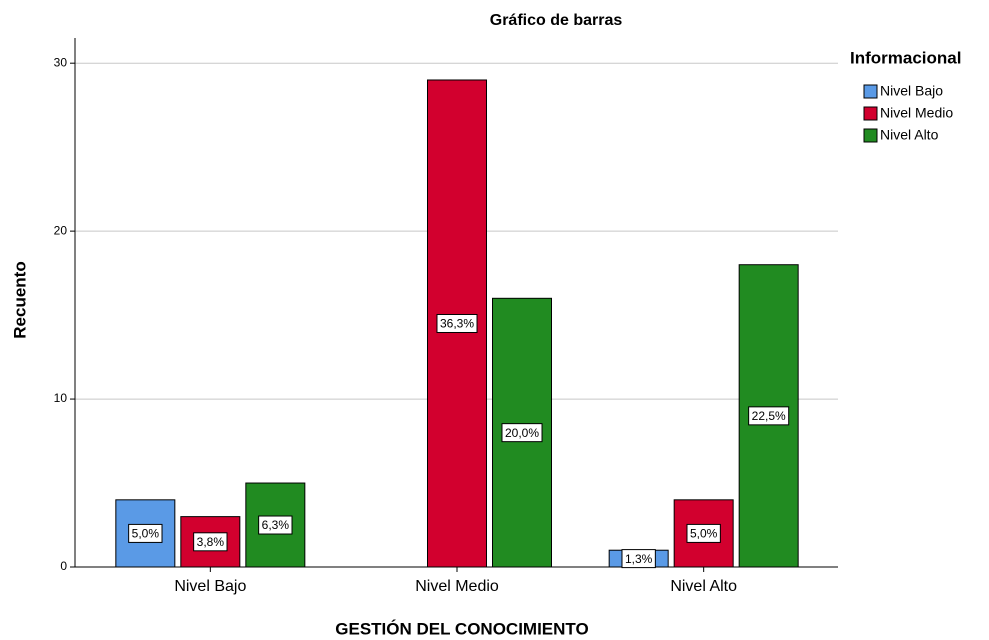 This screenshot has width=989, height=640. What do you see at coordinates (19, 299) in the screenshot?
I see `y-axis-label: Recuento` at bounding box center [19, 299].